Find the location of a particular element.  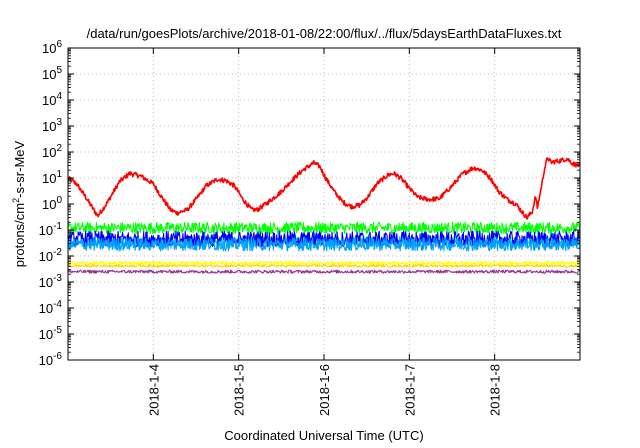

y-tick-label-exp: -2 is located at coordinates (57, 252).